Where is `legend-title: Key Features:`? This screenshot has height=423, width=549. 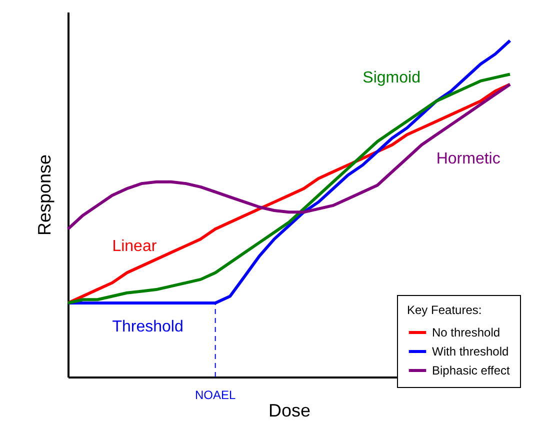
legend-title: Key Features: is located at coordinates (444, 310).